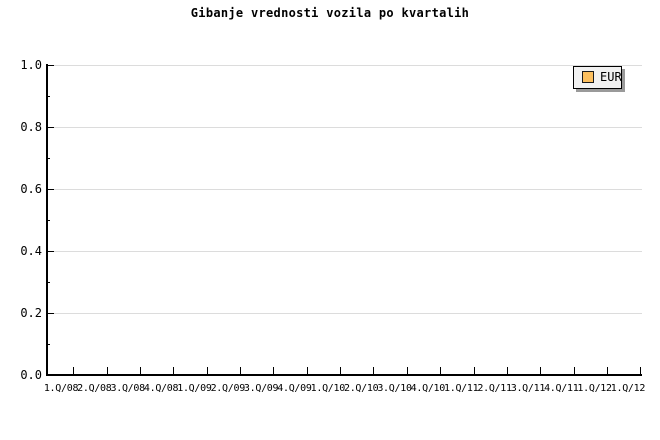 The height and width of the screenshot is (440, 660). I want to click on x-axis-tick-label: 3.Q/09, so click(261, 388).